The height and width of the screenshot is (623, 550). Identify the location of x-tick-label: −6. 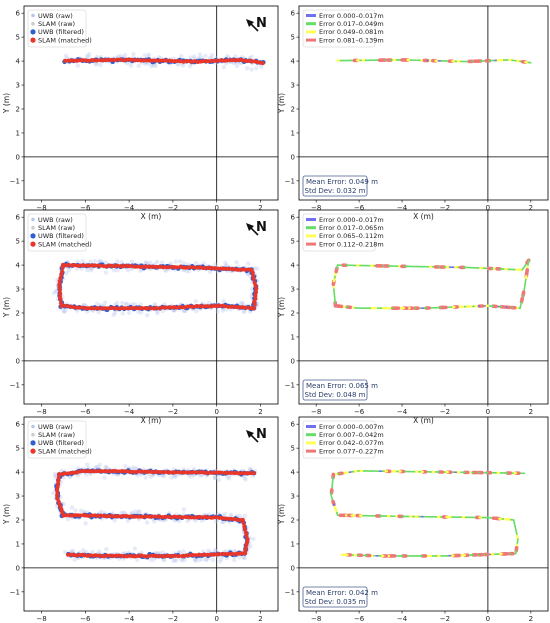
(359, 412).